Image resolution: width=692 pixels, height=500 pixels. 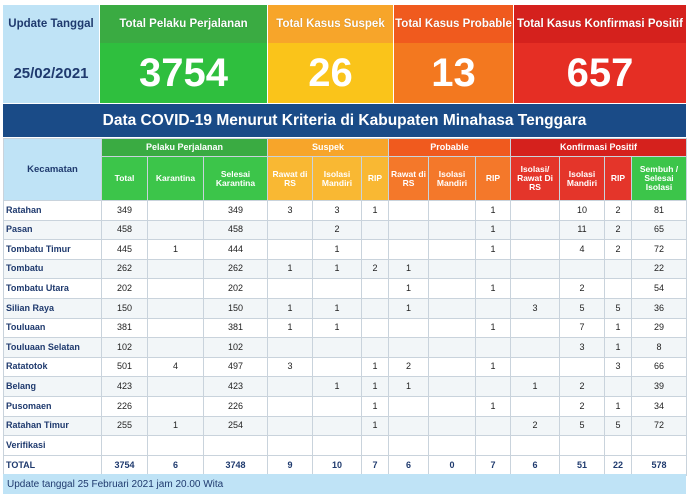 I want to click on table-cell: 7, so click(x=582, y=328).